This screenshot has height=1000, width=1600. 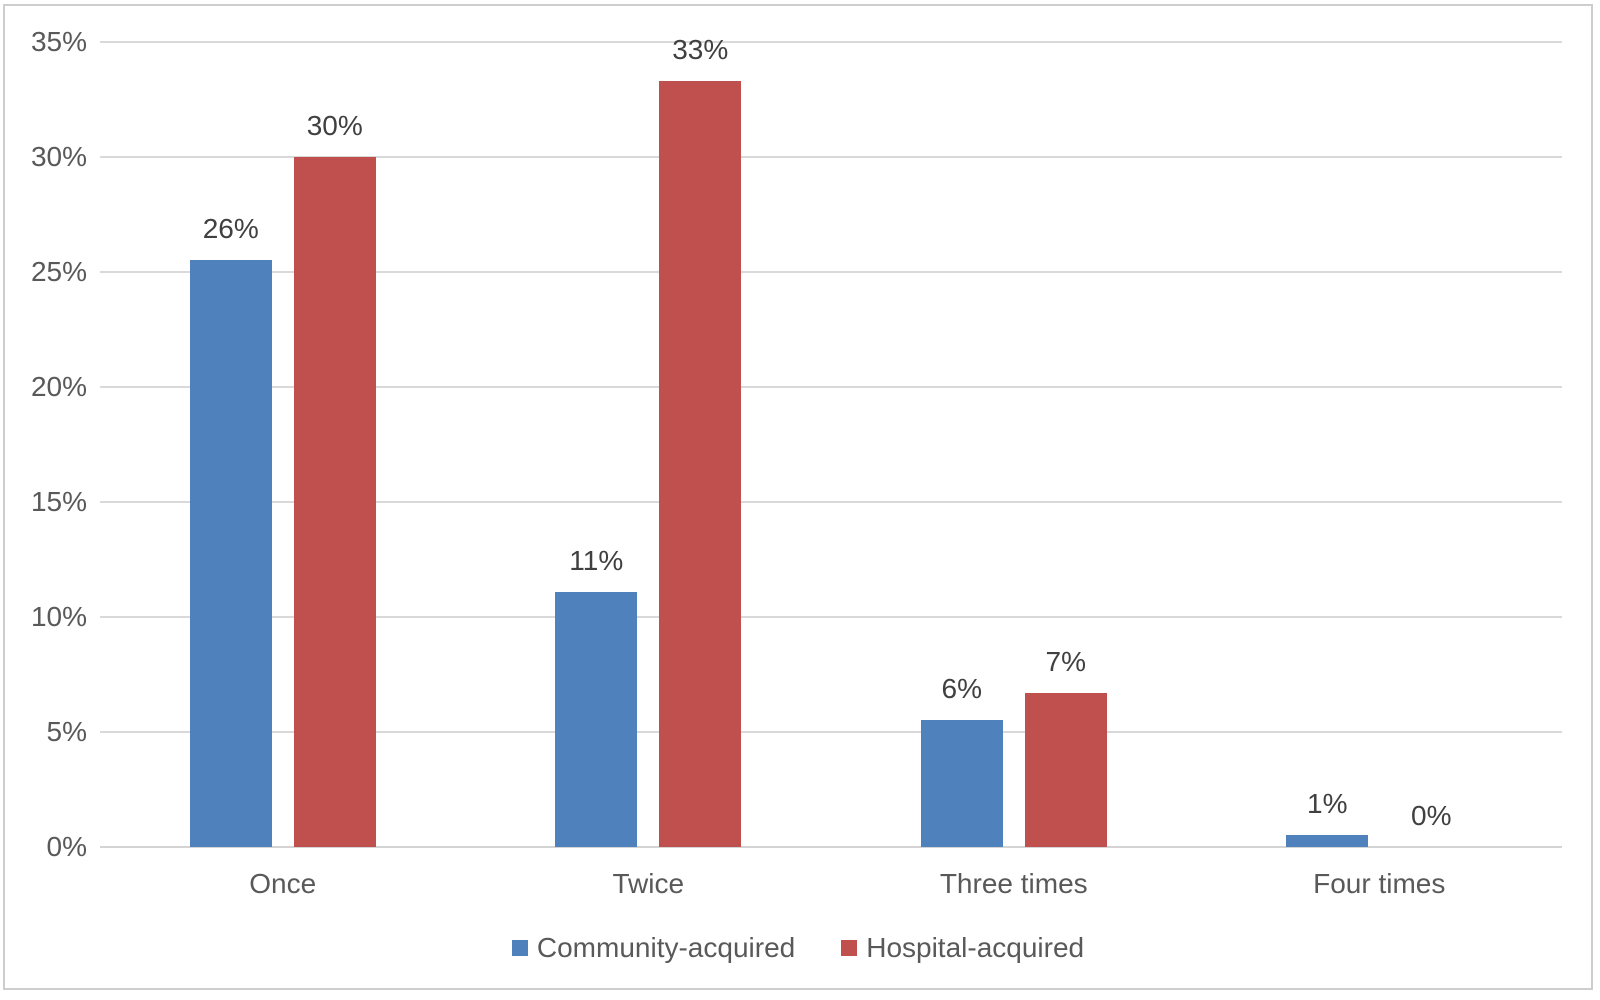 What do you see at coordinates (798, 948) in the screenshot?
I see `legend: Community-acquired Hospital-acquired` at bounding box center [798, 948].